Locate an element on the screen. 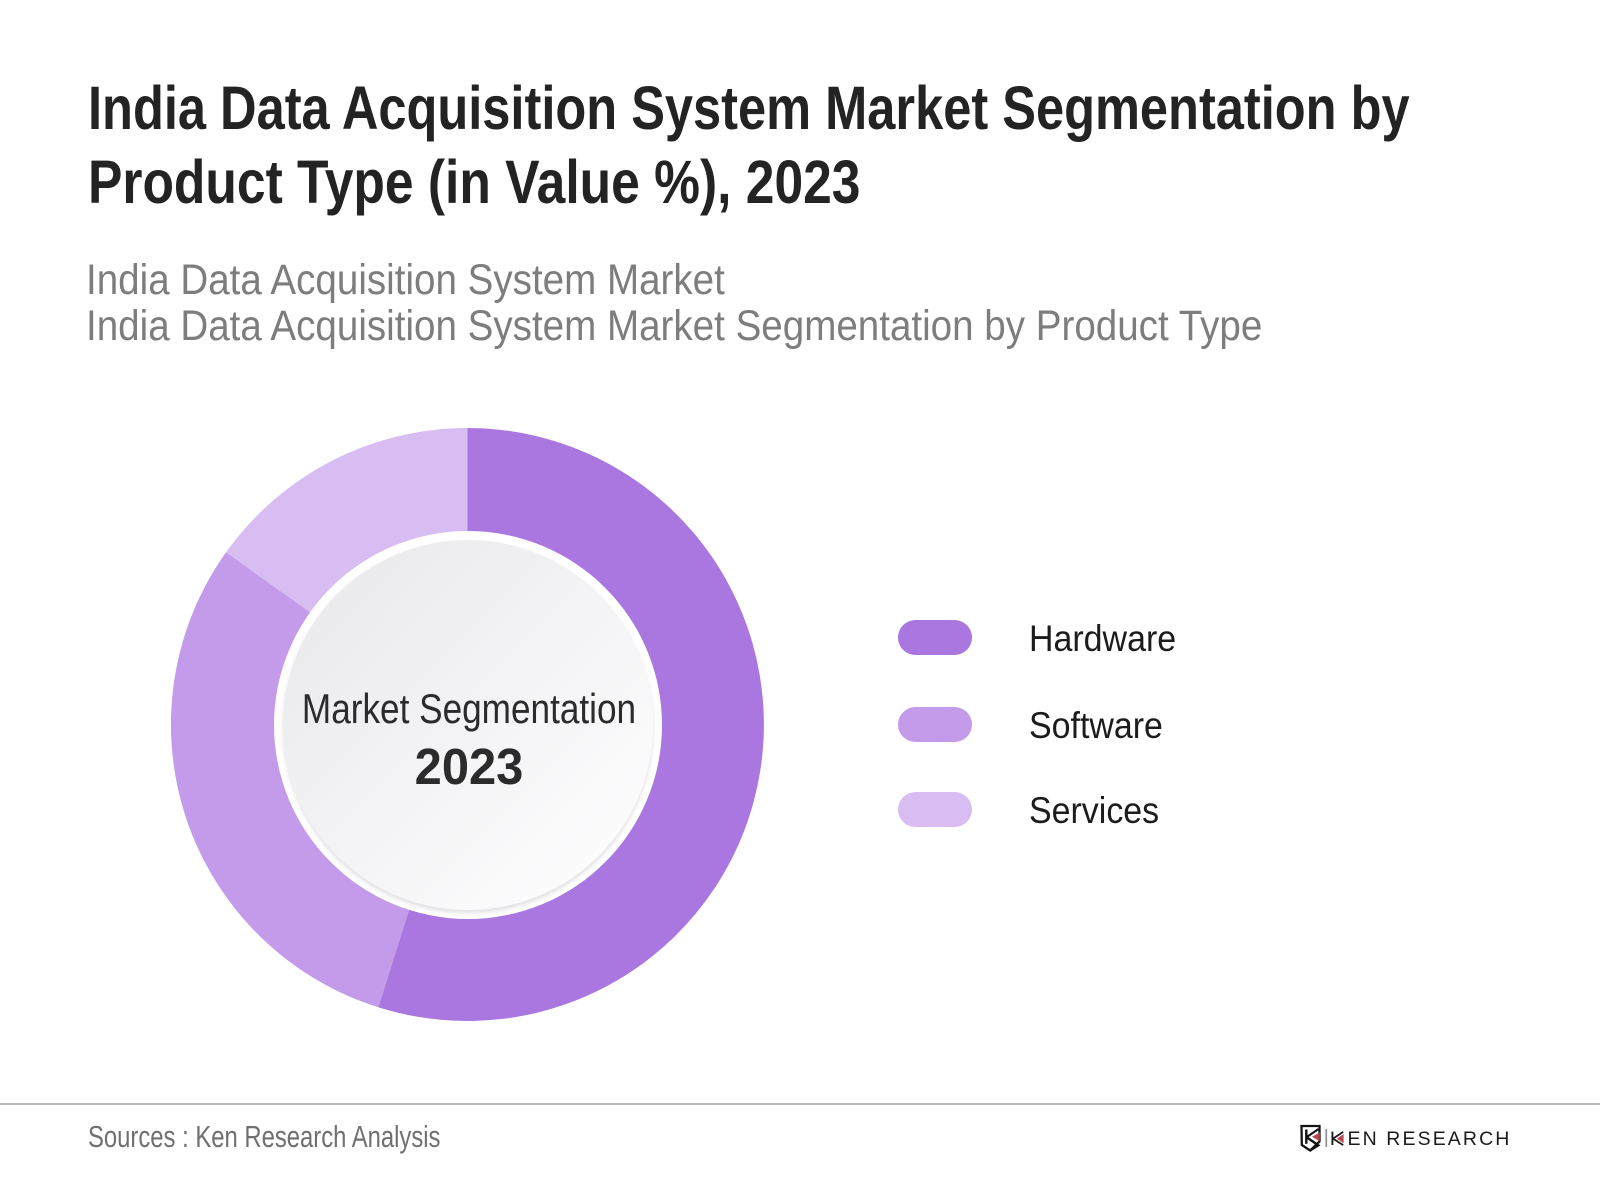 The image size is (1600, 1200). svg-text: EN RESEARCH is located at coordinates (1430, 1139).